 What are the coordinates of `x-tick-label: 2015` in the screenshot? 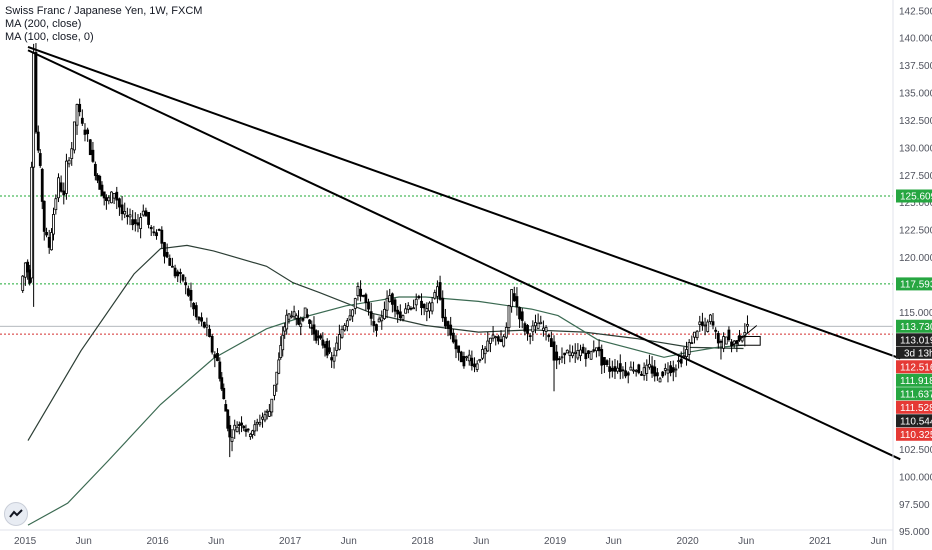 It's located at (25, 541).